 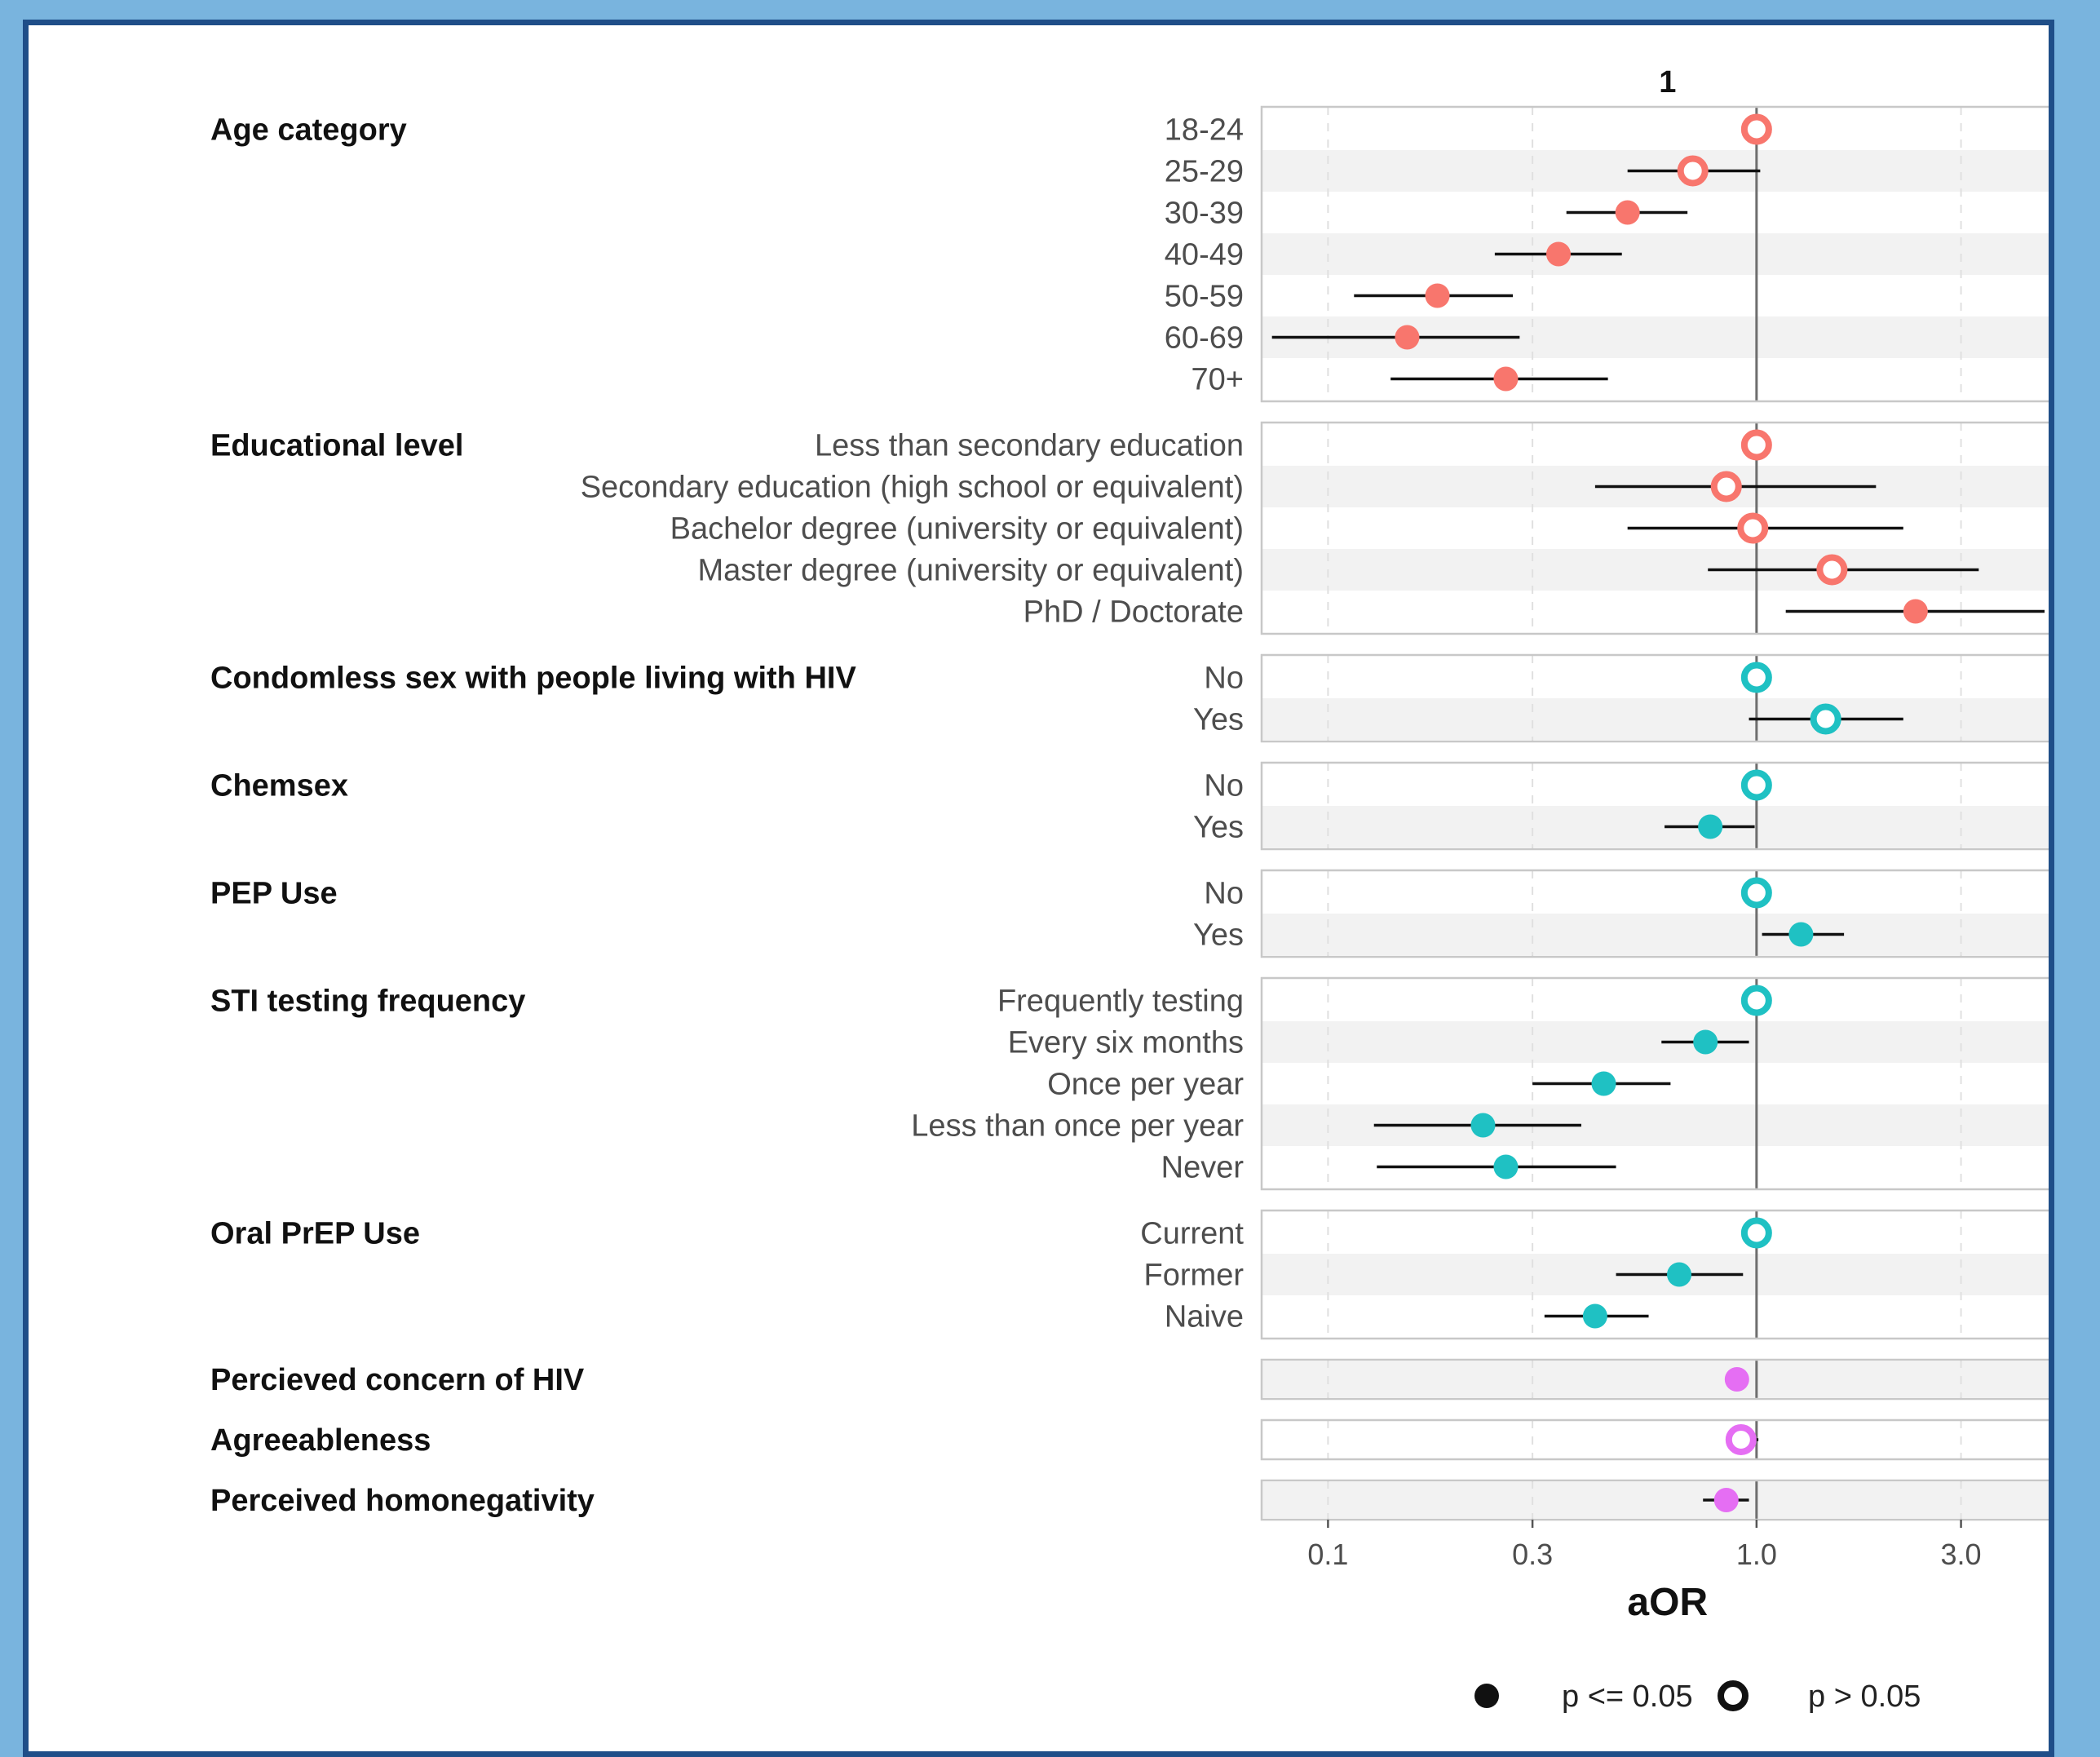 What do you see at coordinates (320, 1440) in the screenshot?
I see `group-header: Agreeableness` at bounding box center [320, 1440].